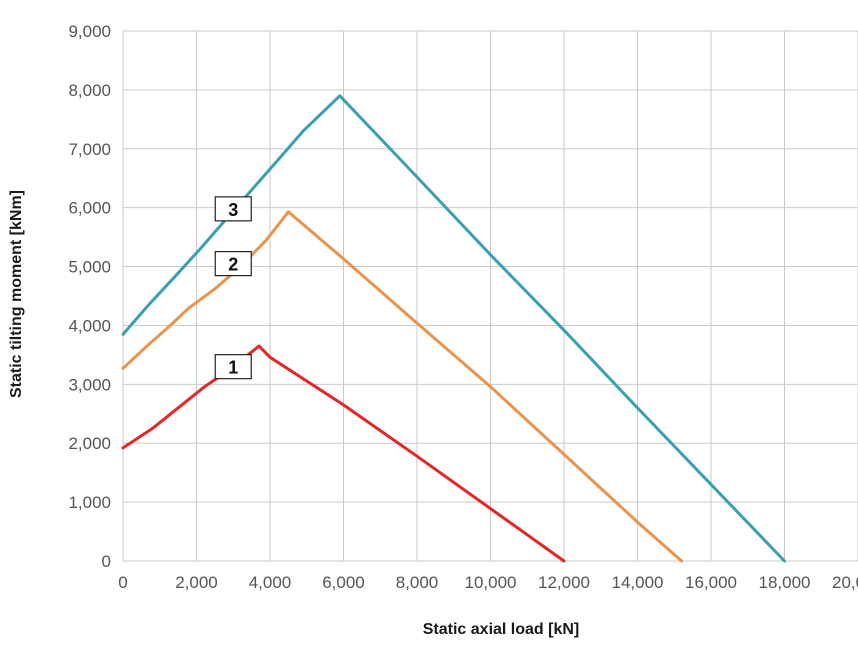 Image resolution: width=858 pixels, height=654 pixels. I want to click on y-tick-label: 1,000, so click(89, 502).